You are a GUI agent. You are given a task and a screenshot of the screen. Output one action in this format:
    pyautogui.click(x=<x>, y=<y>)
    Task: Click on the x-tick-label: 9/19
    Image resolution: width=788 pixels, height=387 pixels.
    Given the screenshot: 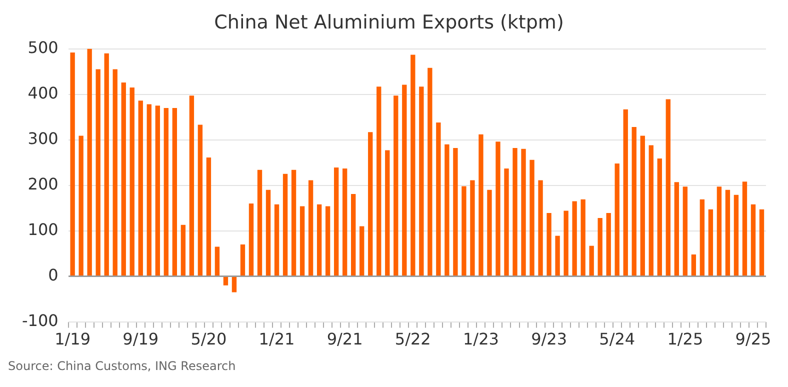 What is the action you would take?
    pyautogui.click(x=140, y=339)
    